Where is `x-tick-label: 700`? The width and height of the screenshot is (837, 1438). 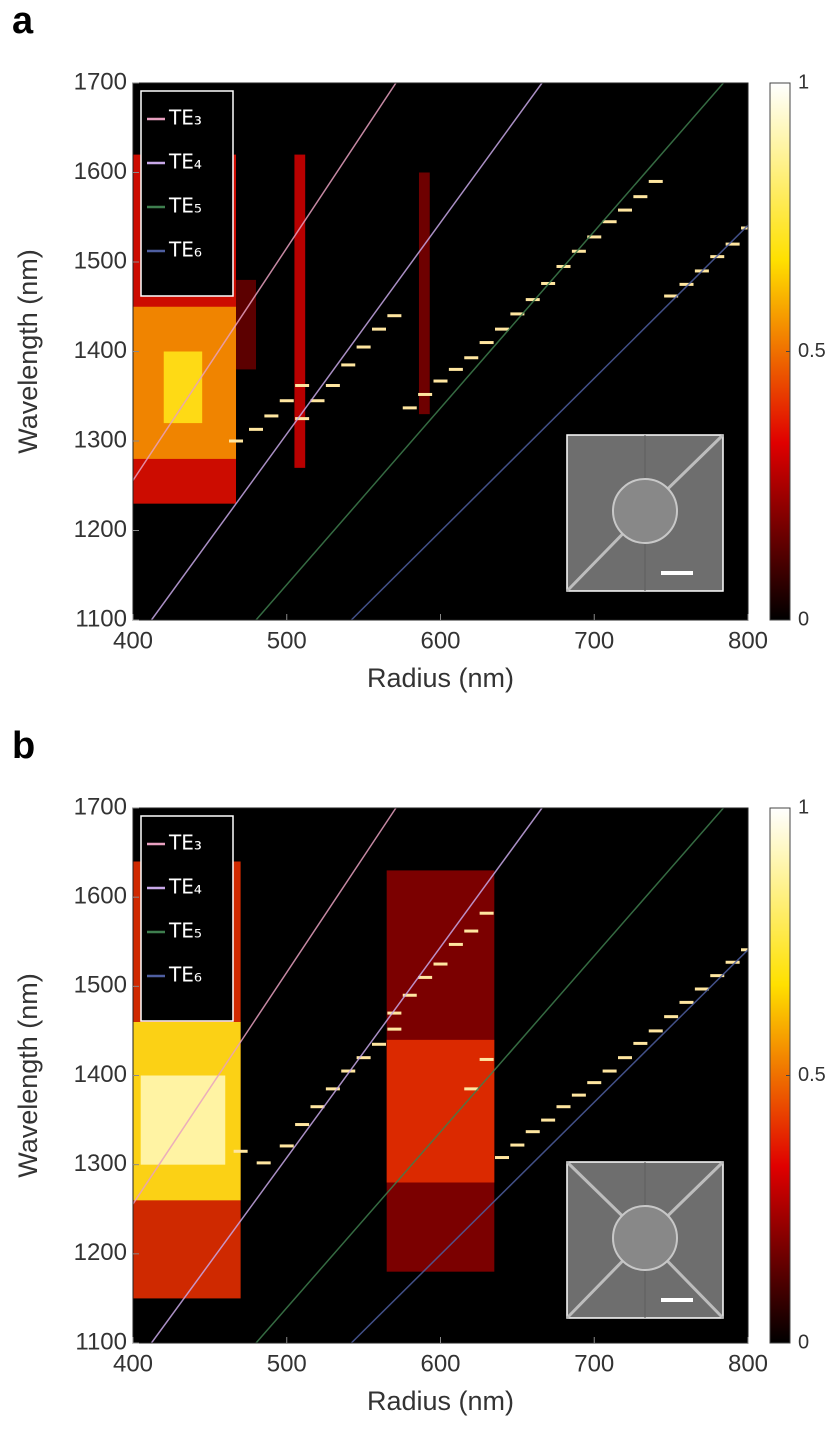 x-tick-label: 700 is located at coordinates (594, 1363).